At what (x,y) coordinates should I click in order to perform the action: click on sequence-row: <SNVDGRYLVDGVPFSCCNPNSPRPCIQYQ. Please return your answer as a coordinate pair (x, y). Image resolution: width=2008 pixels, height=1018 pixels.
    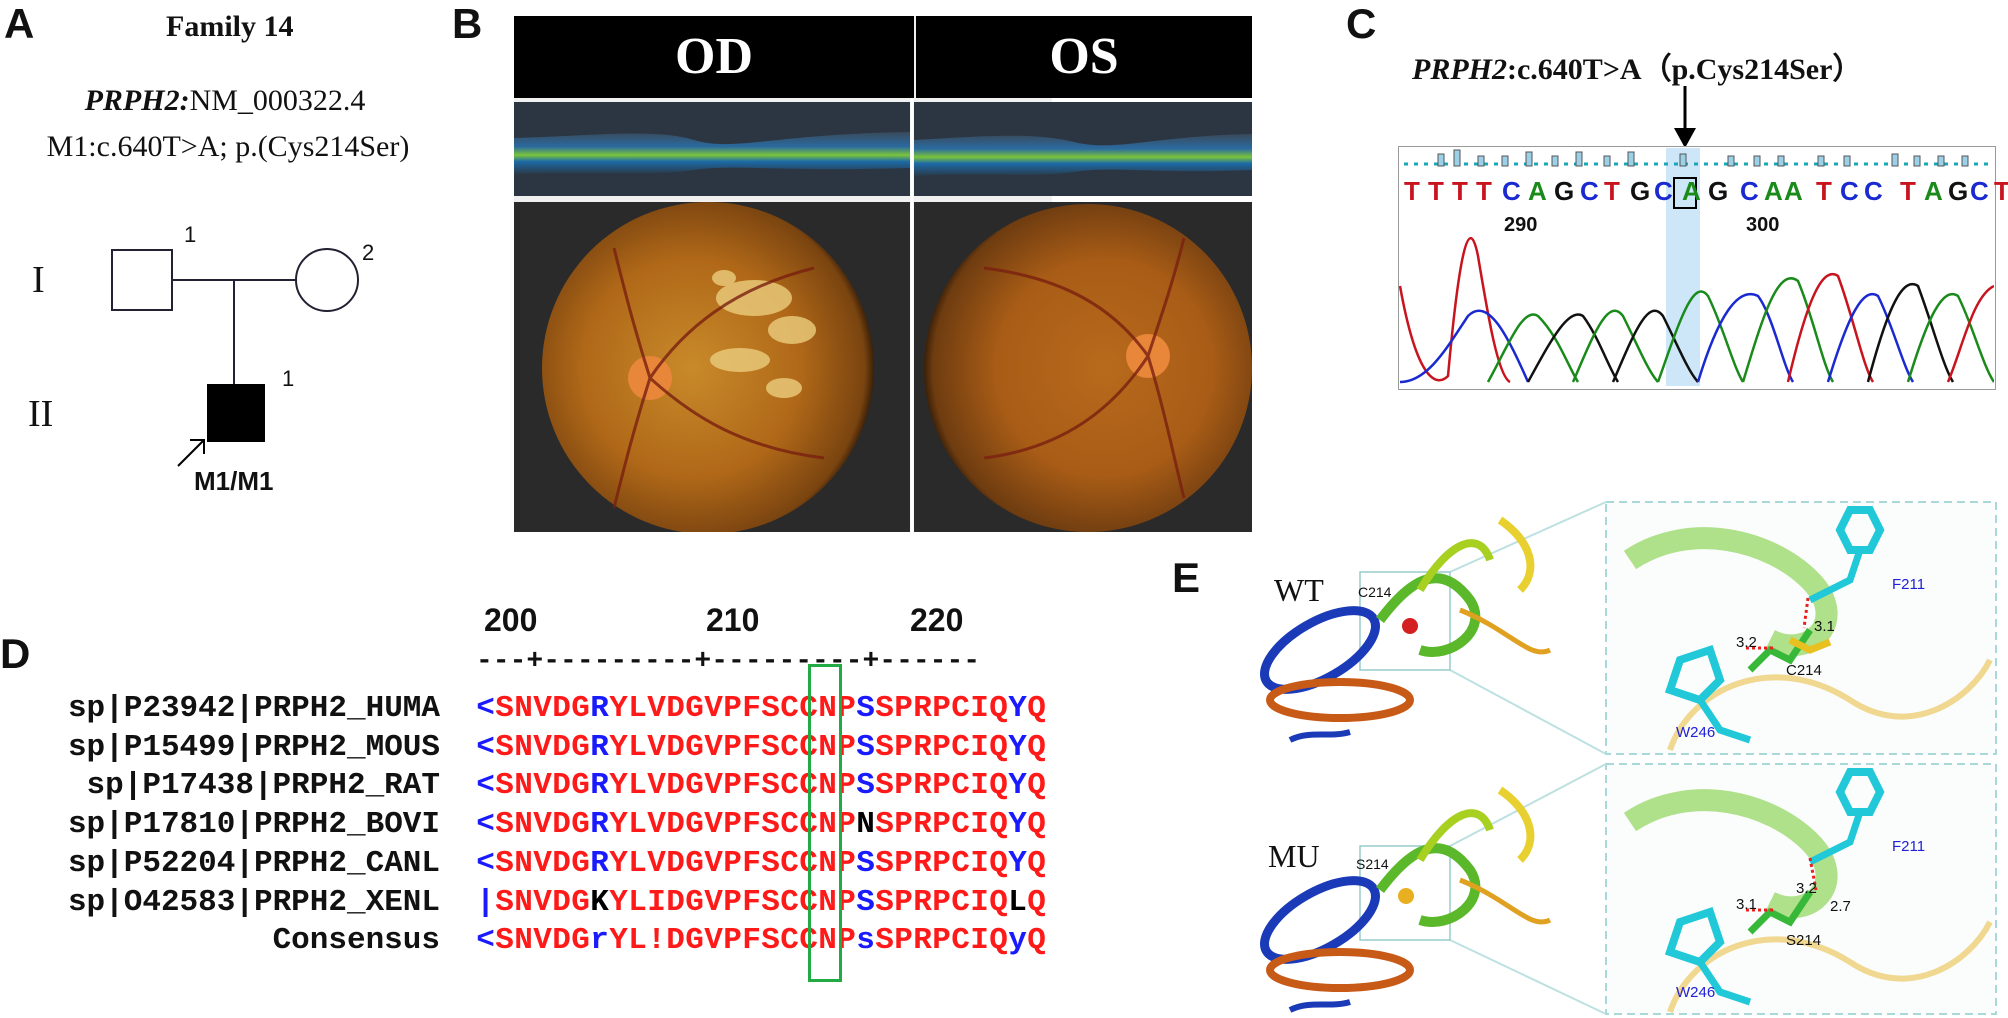
    Looking at the image, I should click on (761, 825).